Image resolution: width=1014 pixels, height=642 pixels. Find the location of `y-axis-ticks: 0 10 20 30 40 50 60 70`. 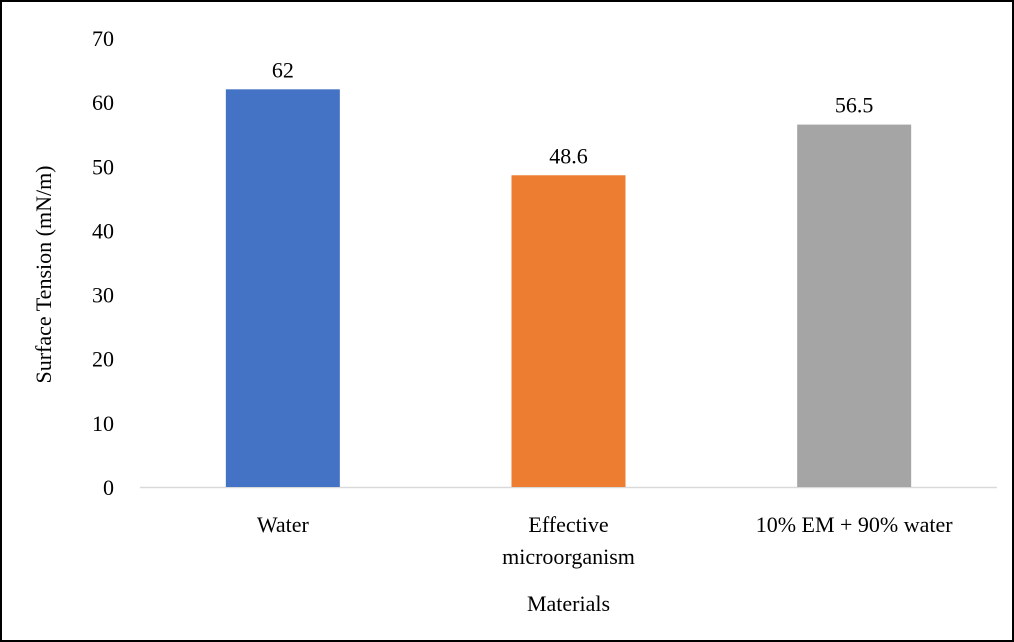

y-axis-ticks: 0 10 20 30 40 50 60 70 is located at coordinates (103, 263).